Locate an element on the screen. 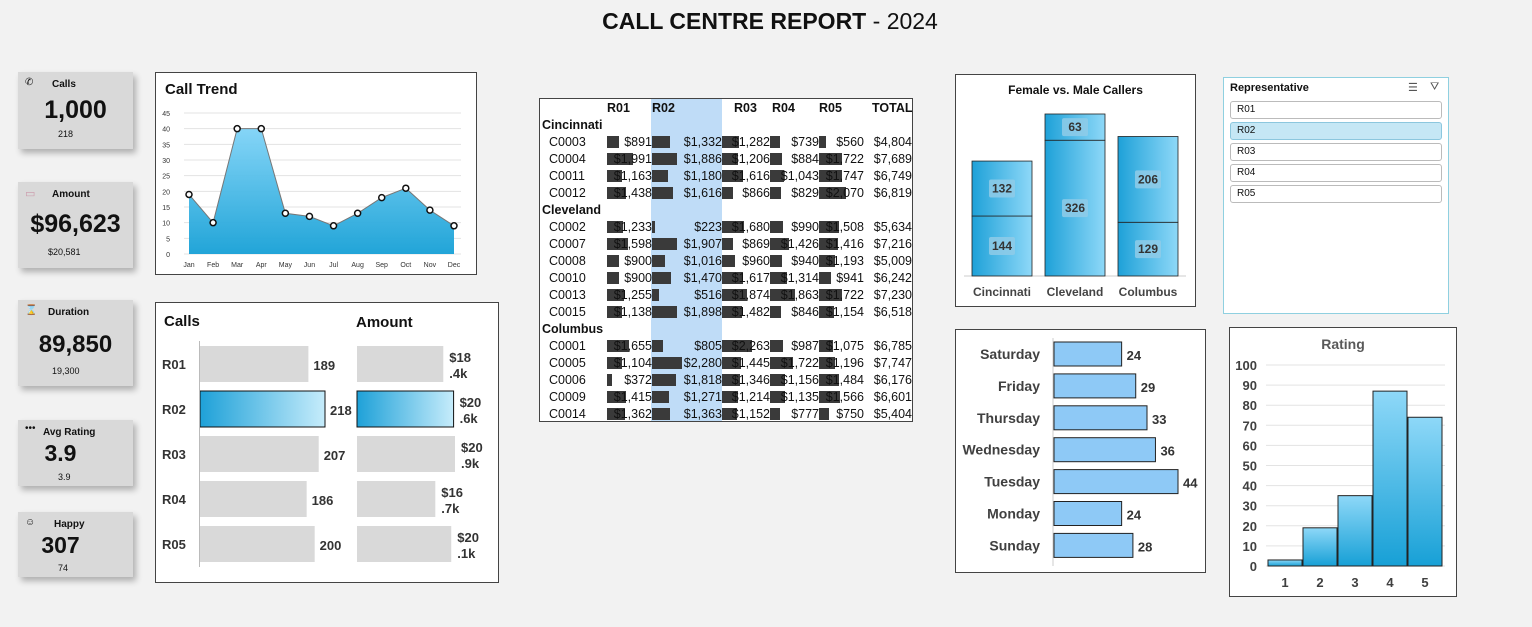 This screenshot has height=627, width=1532. pivot-total: $6,176 is located at coordinates (892, 380).